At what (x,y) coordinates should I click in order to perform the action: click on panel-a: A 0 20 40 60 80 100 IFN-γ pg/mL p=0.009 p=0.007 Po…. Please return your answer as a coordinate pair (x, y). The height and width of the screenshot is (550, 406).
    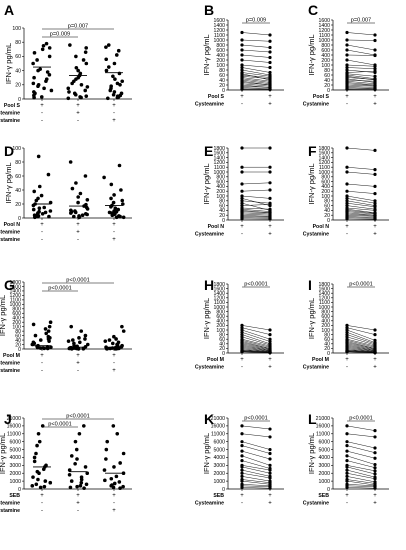
    Looking at the image, I should click on (66, 63).